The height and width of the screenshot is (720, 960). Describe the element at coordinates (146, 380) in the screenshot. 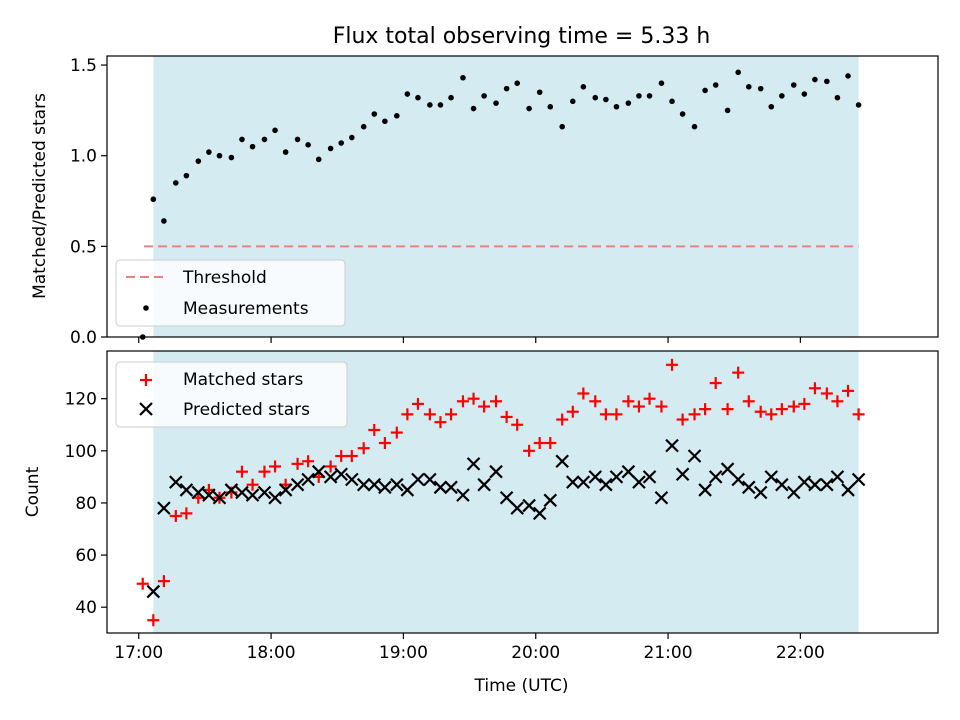

I see `legend-matched-marker` at that location.